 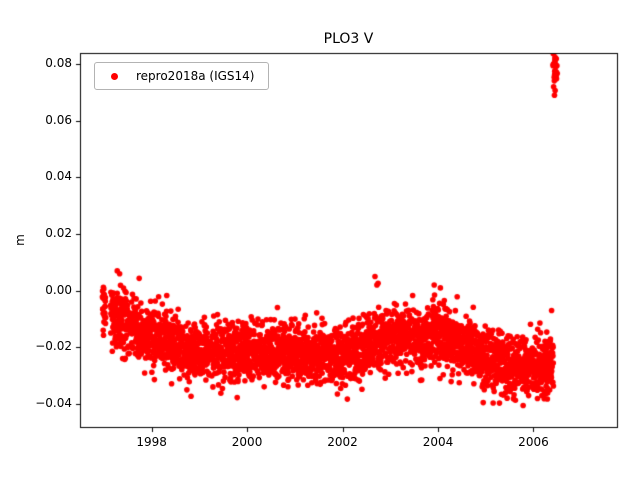 I want to click on y-tick-label: 0.00, so click(x=58, y=289).